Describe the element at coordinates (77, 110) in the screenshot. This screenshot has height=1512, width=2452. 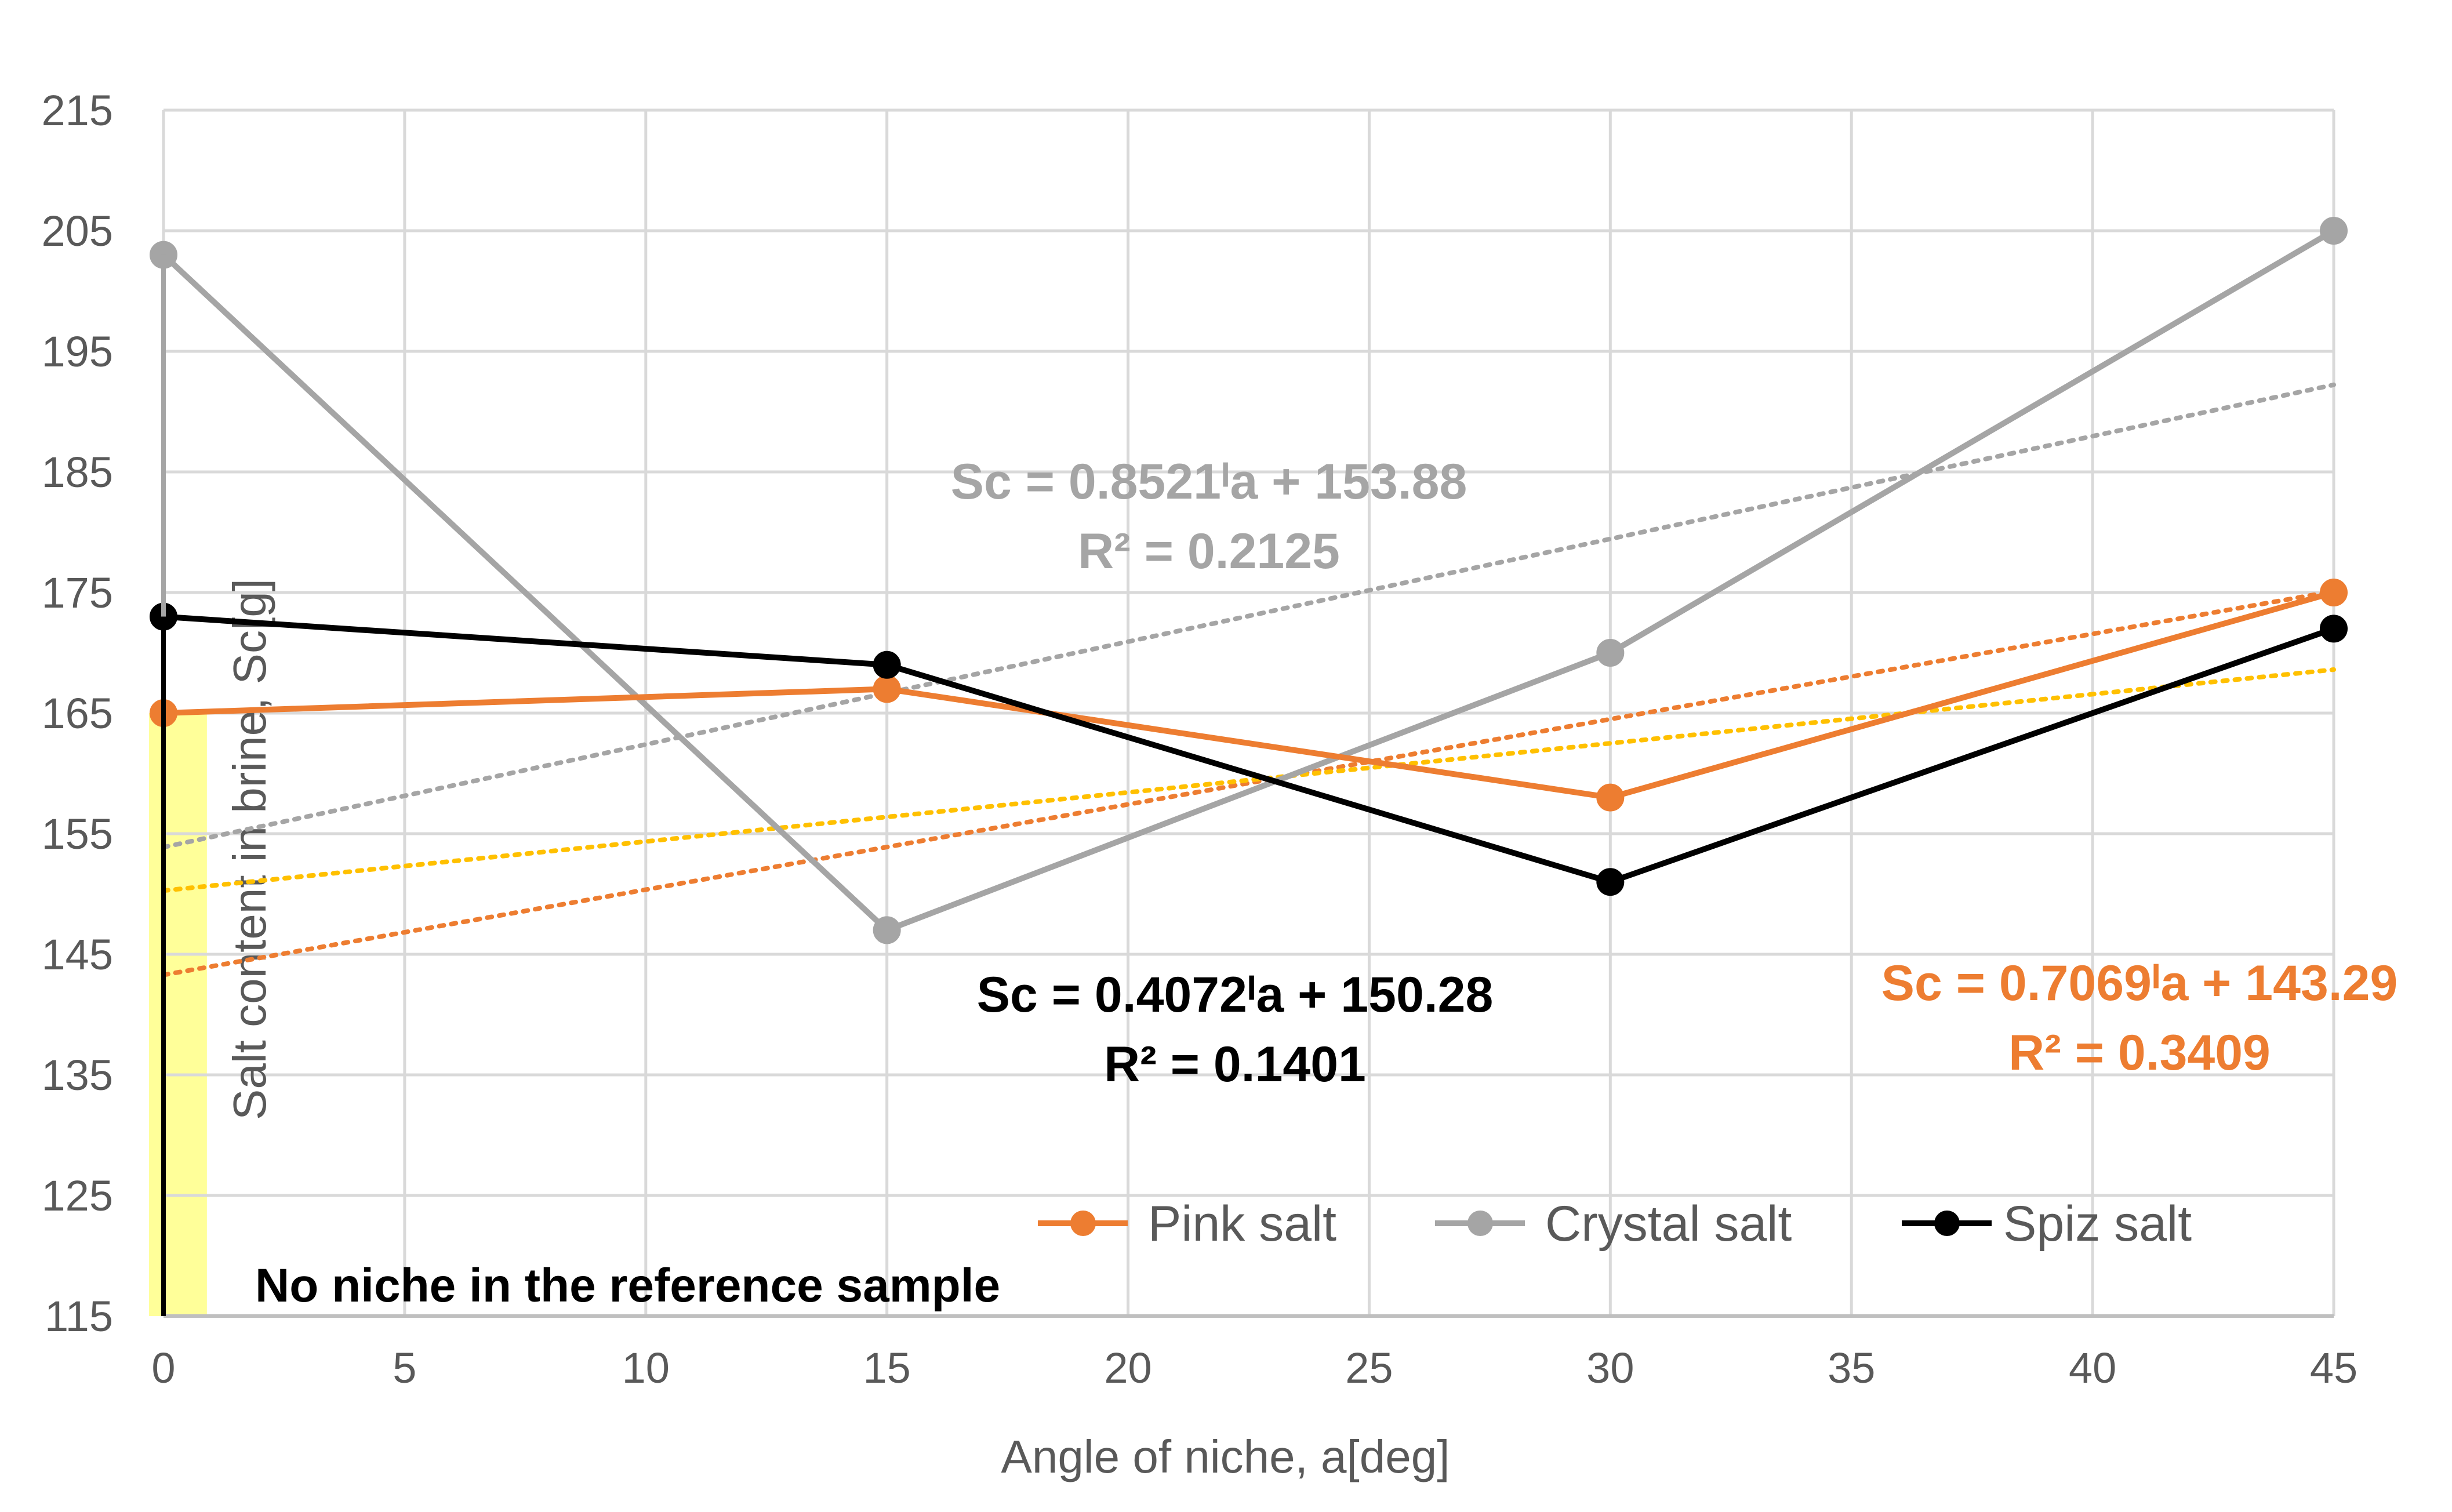
I see `y-tick-label: 215` at that location.